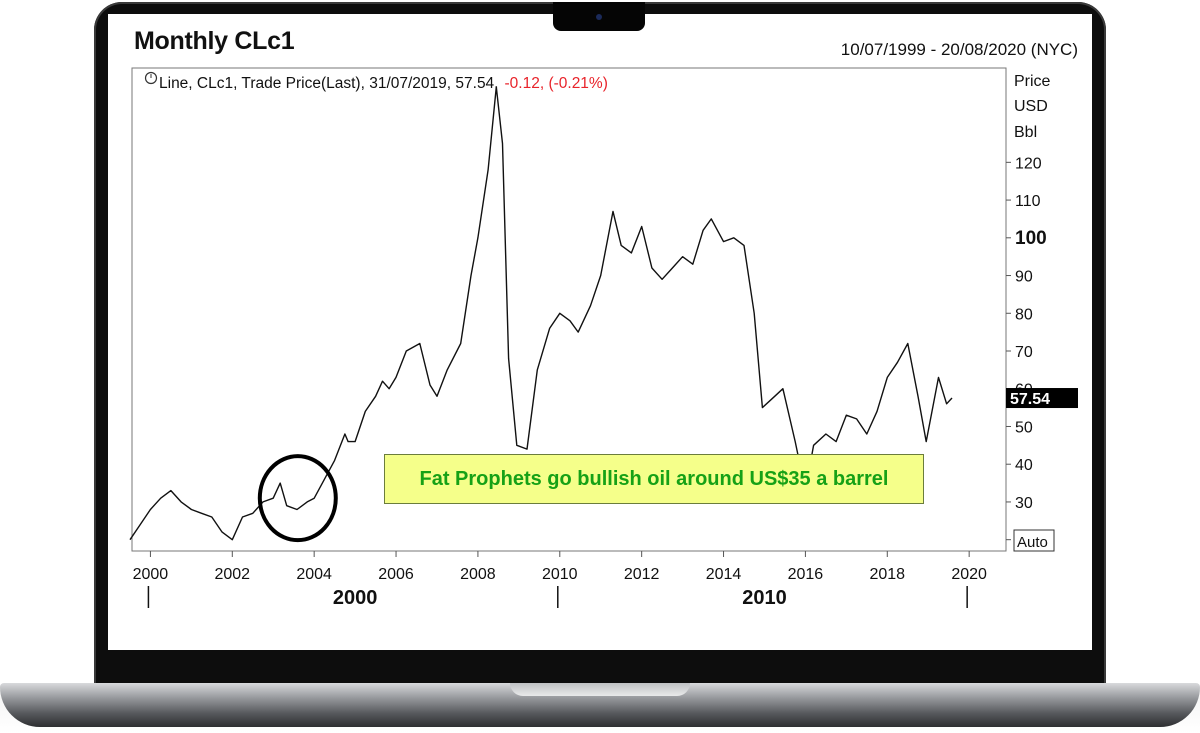  Describe the element at coordinates (1028, 163) in the screenshot. I see `y-tick-label: 120` at that location.